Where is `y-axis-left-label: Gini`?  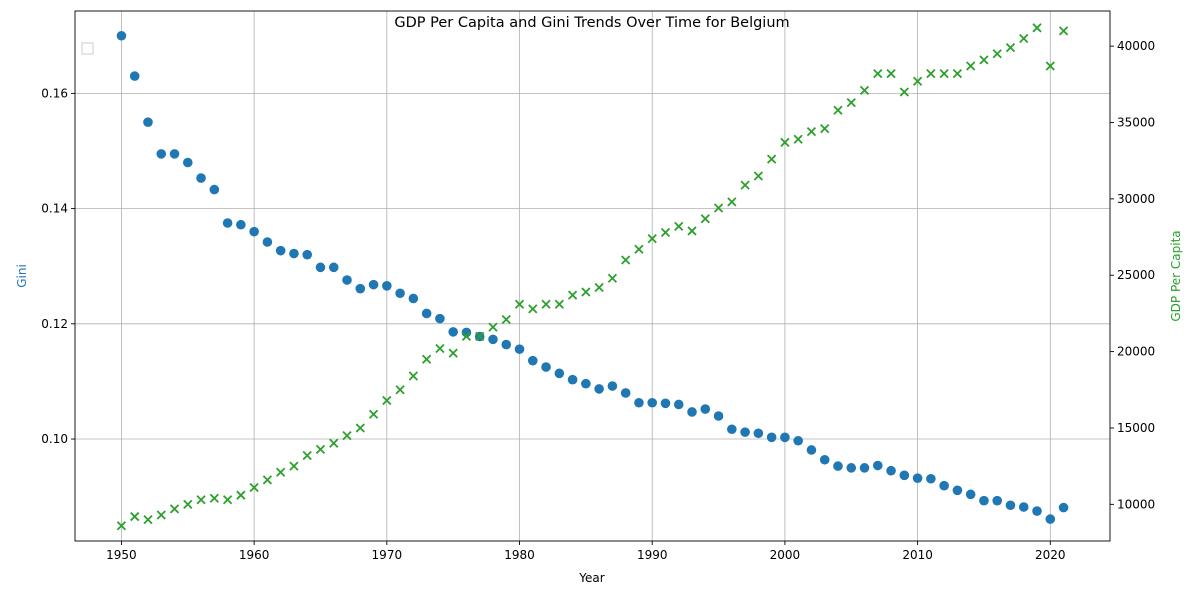 y-axis-left-label: Gini is located at coordinates (22, 276).